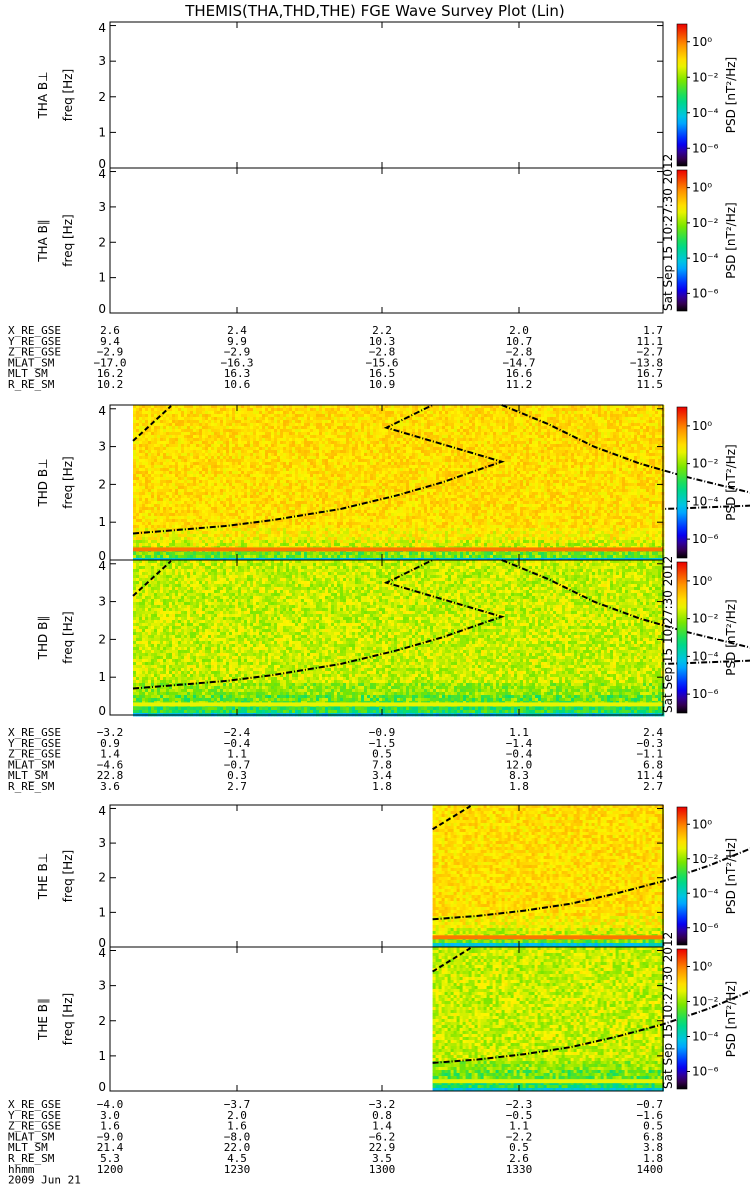 Image resolution: width=750 pixels, height=1200 pixels. What do you see at coordinates (21, 1169) in the screenshot?
I see `ephemeris-label: hhmm` at bounding box center [21, 1169].